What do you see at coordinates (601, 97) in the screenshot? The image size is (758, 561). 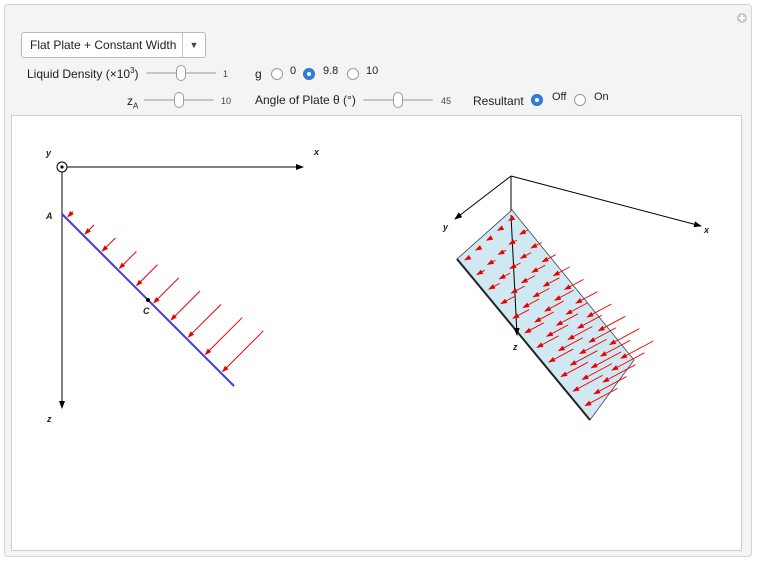 I see `resultant-option-on: On` at bounding box center [601, 97].